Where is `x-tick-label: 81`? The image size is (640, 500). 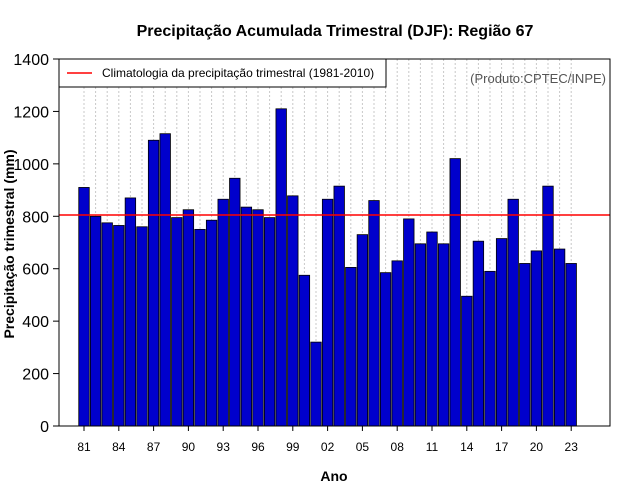 x-tick-label: 81 is located at coordinates (84, 447).